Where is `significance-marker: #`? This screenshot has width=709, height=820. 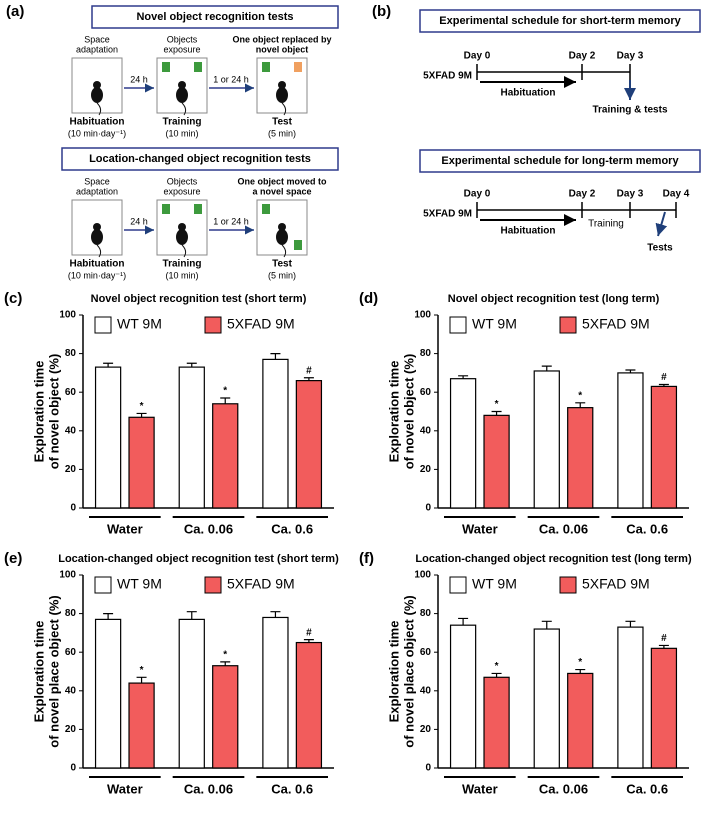
significance-marker: # is located at coordinates (309, 370).